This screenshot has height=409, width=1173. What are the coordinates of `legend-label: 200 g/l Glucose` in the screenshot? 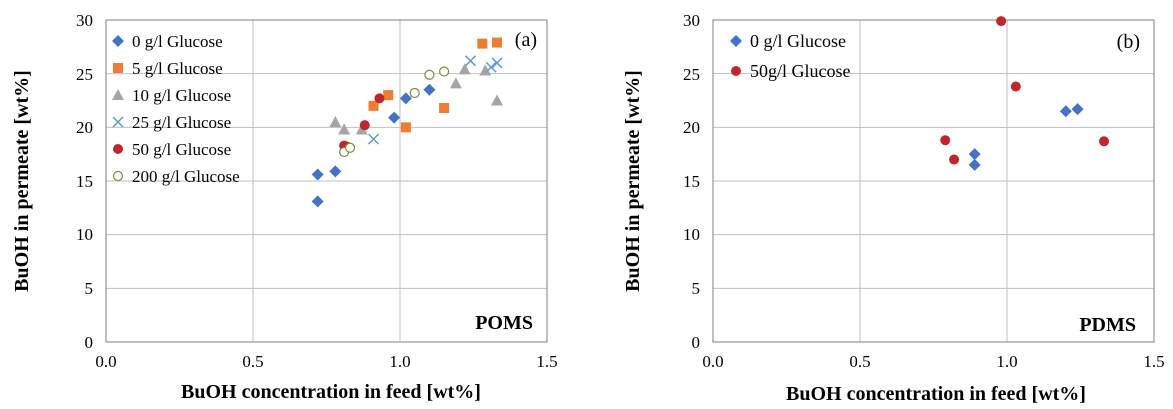 It's located at (186, 176).